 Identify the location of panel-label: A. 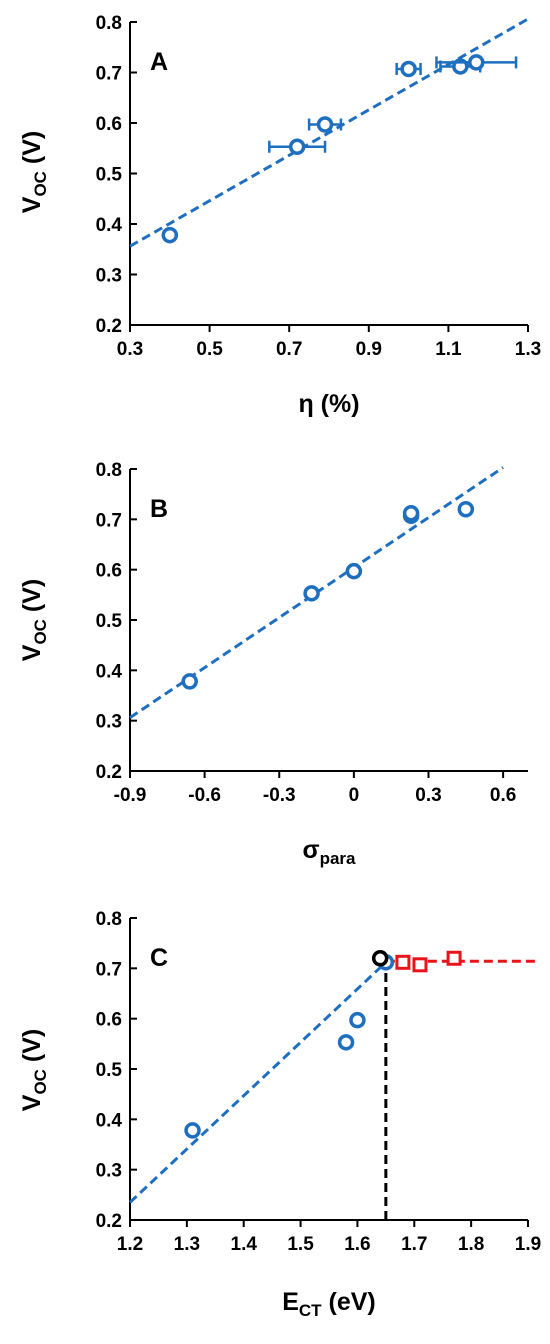
(159, 62).